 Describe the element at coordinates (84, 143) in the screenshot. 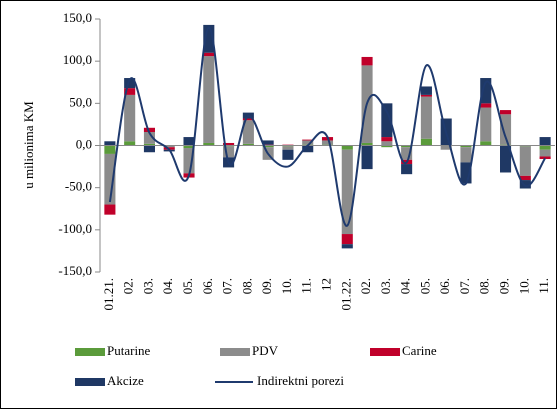

I see `y-tick-label: 0,0` at that location.